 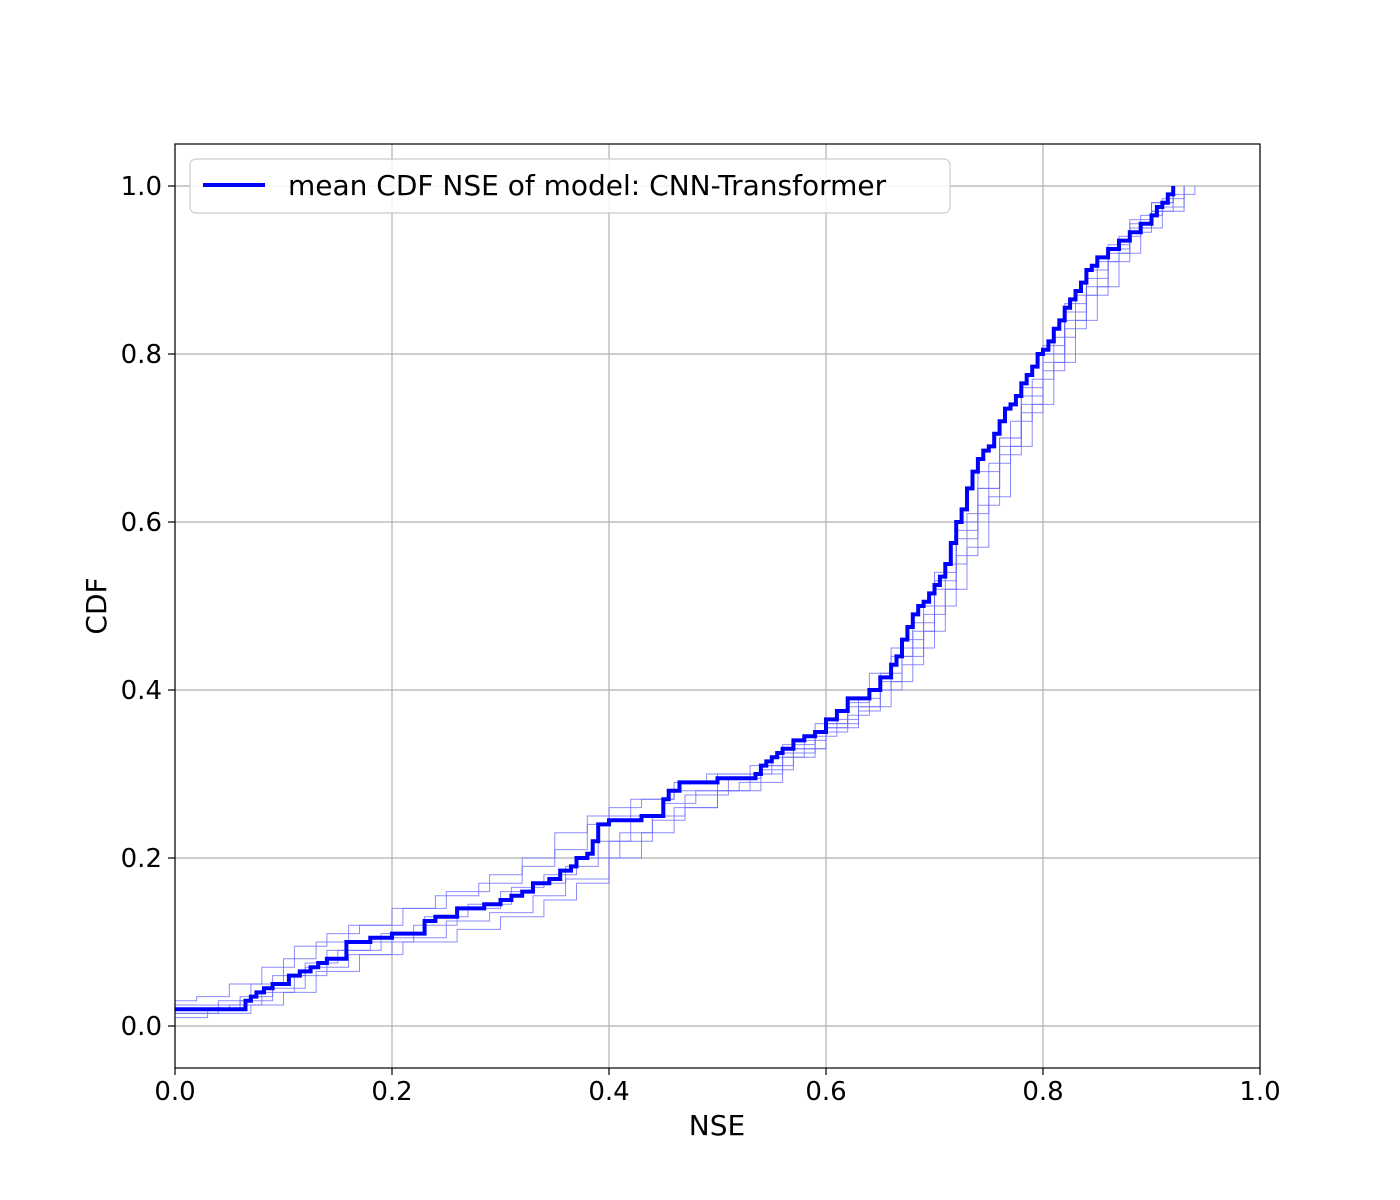 I want to click on legend-entry-mean: mean CDF NSE of model: CNN-Transformer, so click(x=587, y=185).